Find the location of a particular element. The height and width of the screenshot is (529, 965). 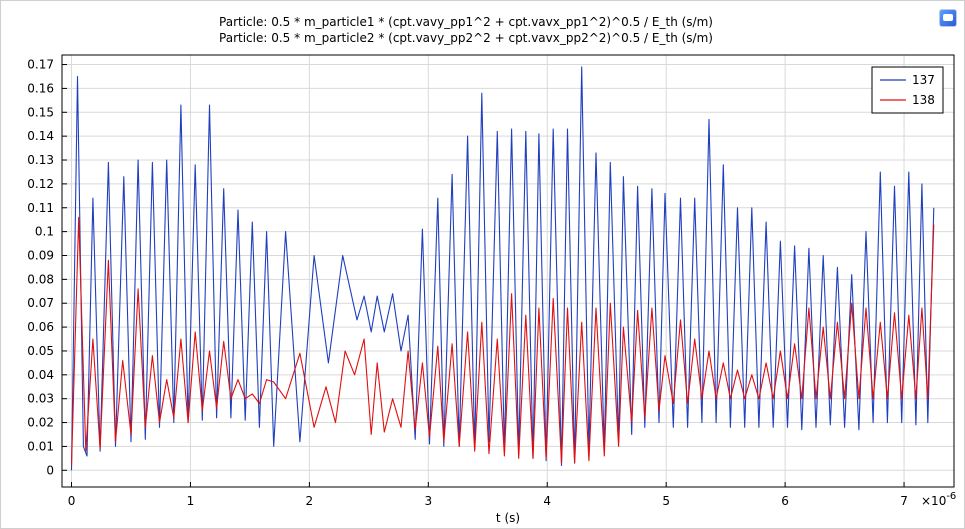

x-tick-label: 2 is located at coordinates (310, 501).